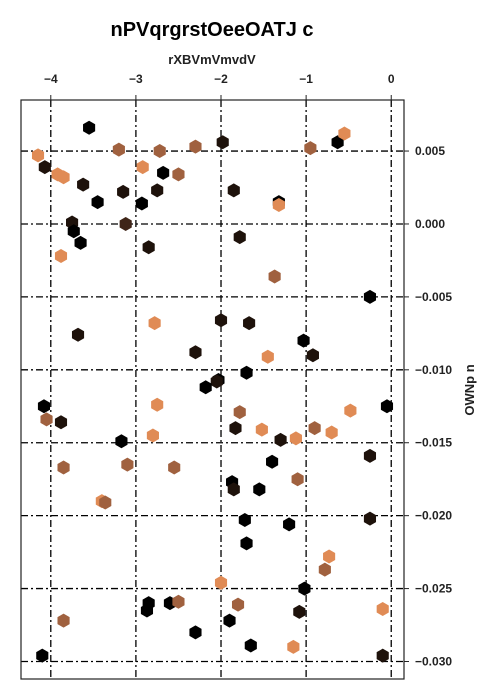 This screenshot has width=500, height=700. Describe the element at coordinates (433, 443) in the screenshot. I see `y-tick-label: −0.015` at that location.